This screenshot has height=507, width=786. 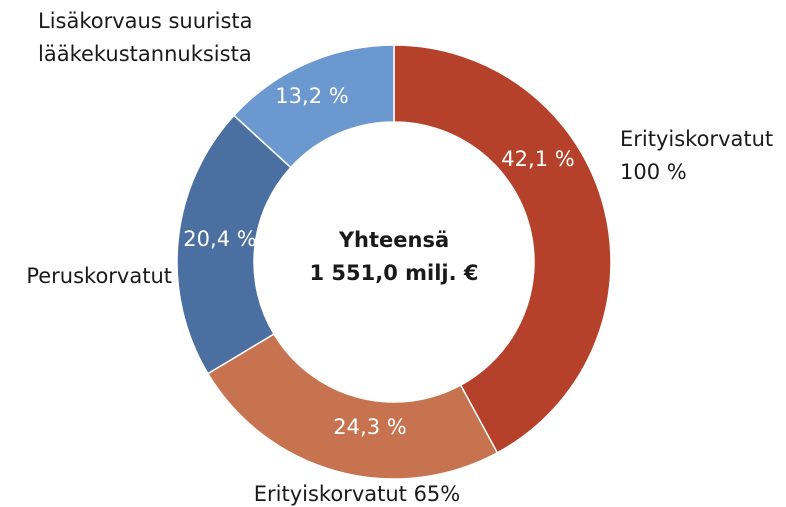 I want to click on category-label: lääkekustannuksista, so click(x=145, y=54).